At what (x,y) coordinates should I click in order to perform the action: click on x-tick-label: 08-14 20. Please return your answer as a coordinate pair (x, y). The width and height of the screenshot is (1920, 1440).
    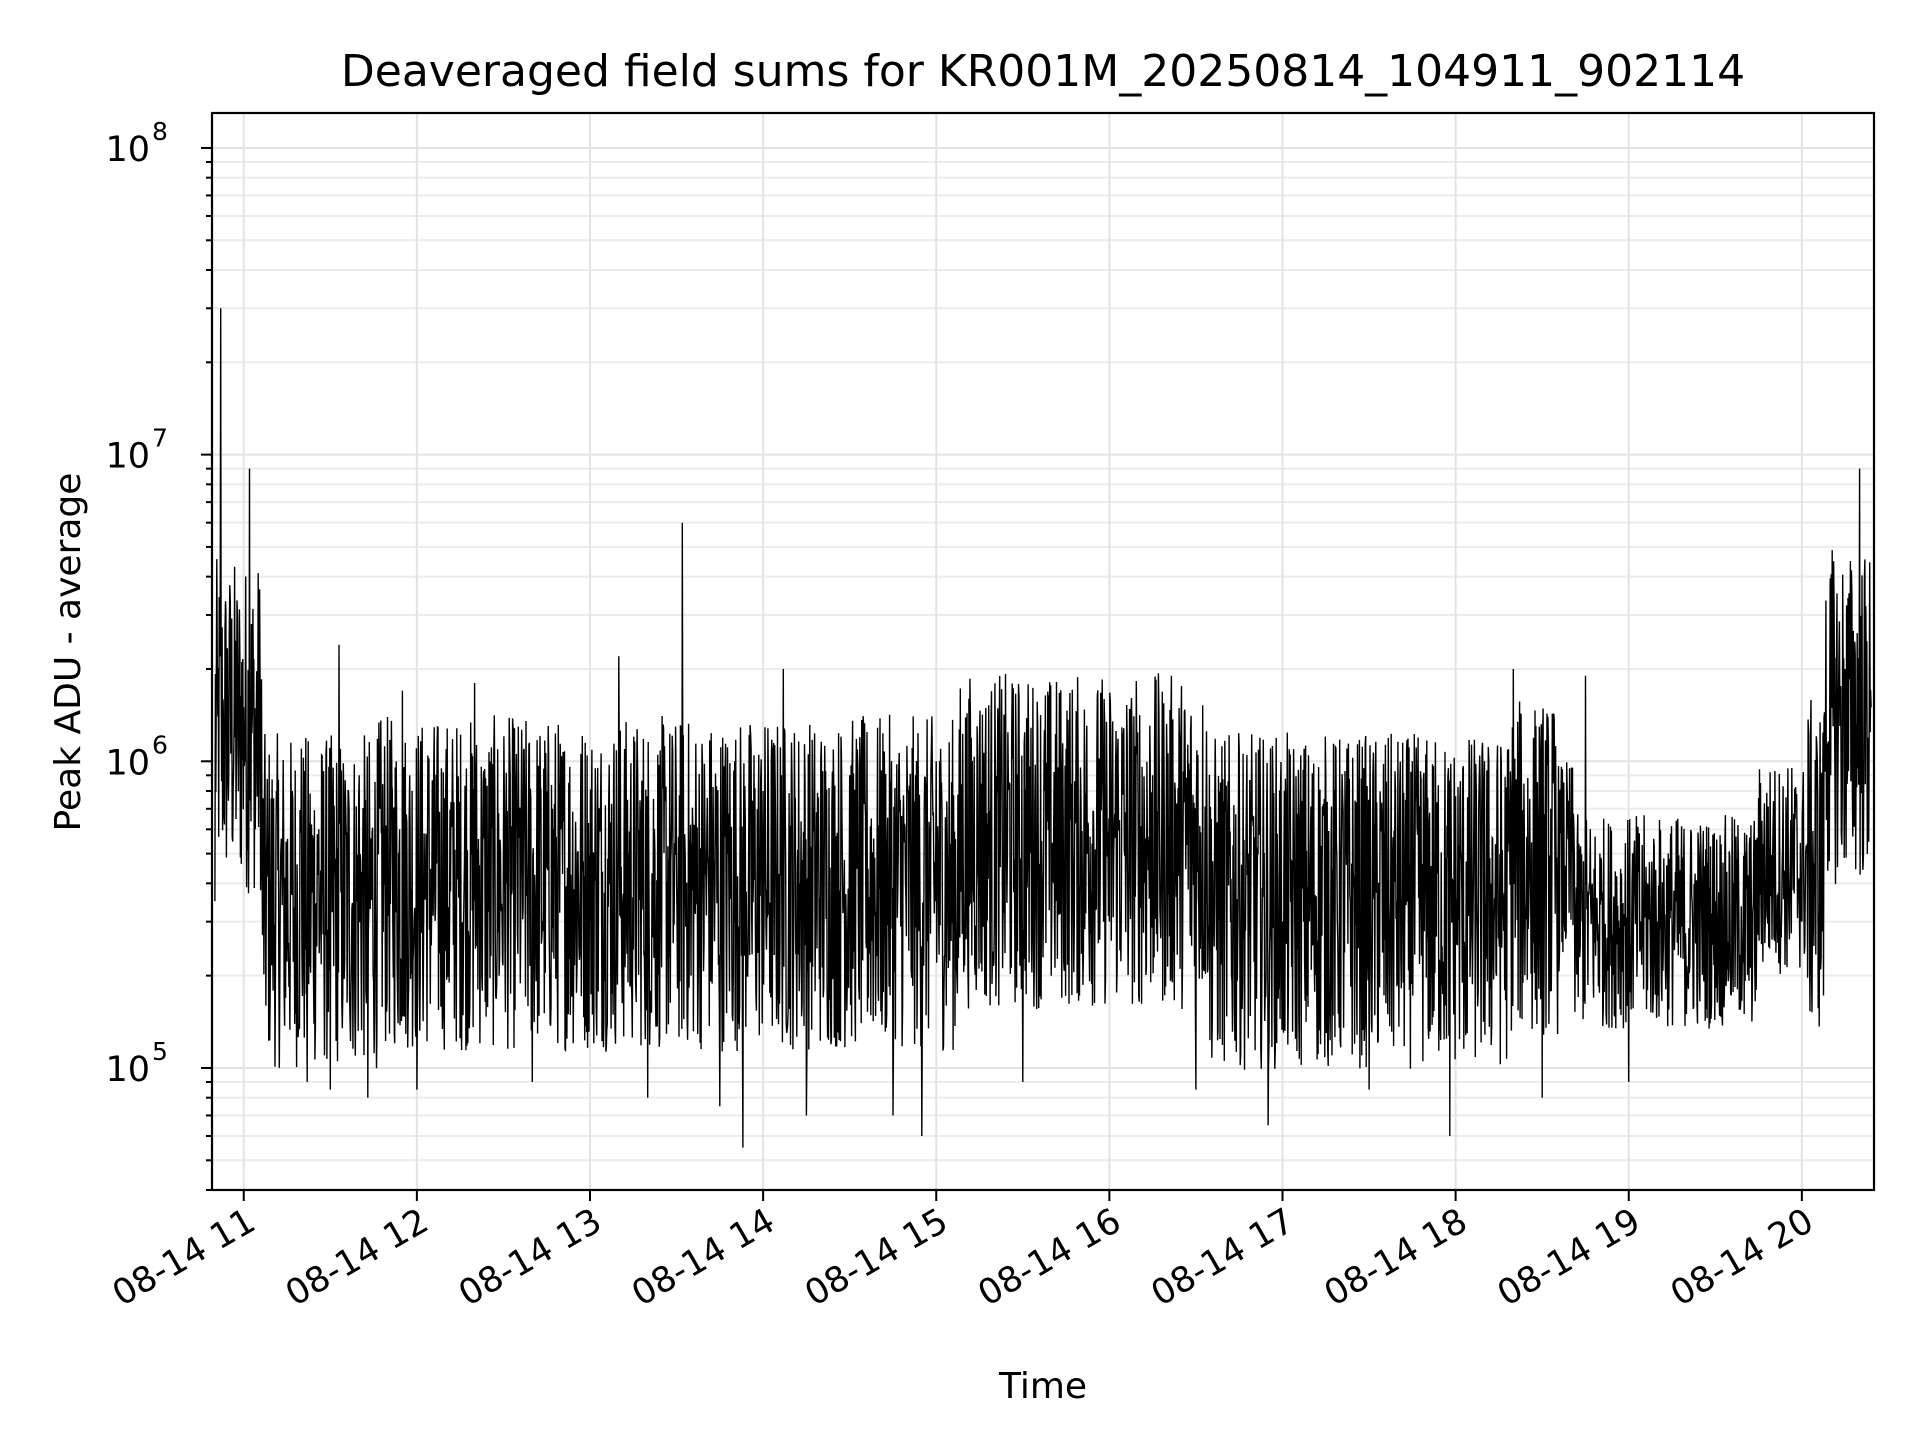
    Looking at the image, I should click on (1742, 1257).